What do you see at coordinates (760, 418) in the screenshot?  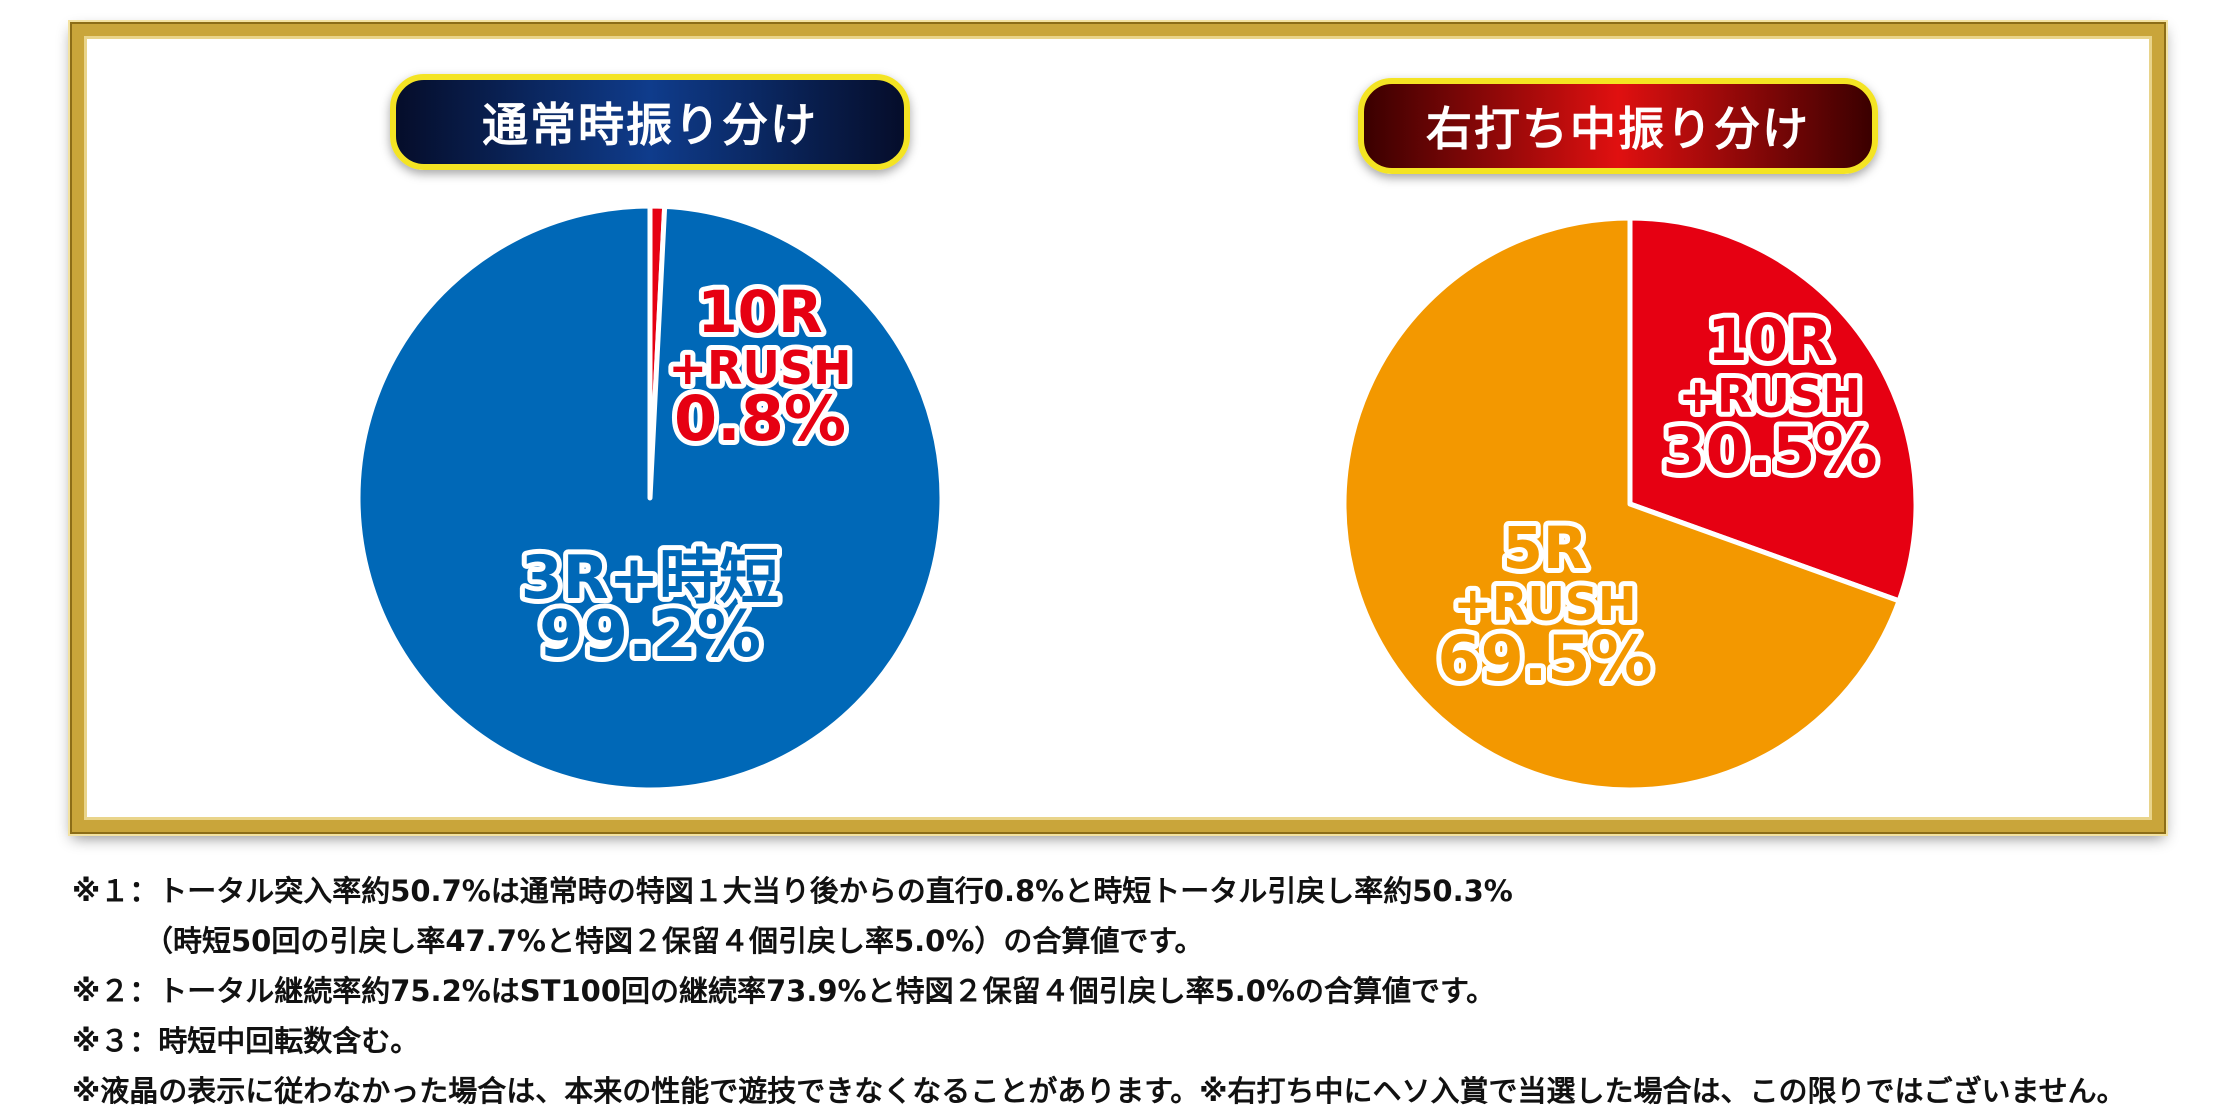 I see `pie-0-slice-0-value-label: 0.8%` at bounding box center [760, 418].